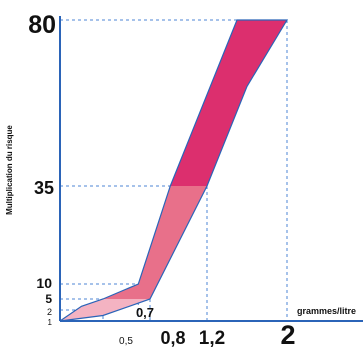 Image resolution: width=363 pixels, height=348 pixels. I want to click on y-tick-80: 80, so click(42, 25).